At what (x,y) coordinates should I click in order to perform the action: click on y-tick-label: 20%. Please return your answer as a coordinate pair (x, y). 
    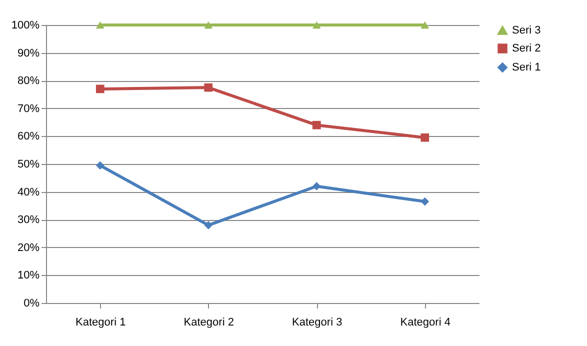
    Looking at the image, I should click on (28, 248).